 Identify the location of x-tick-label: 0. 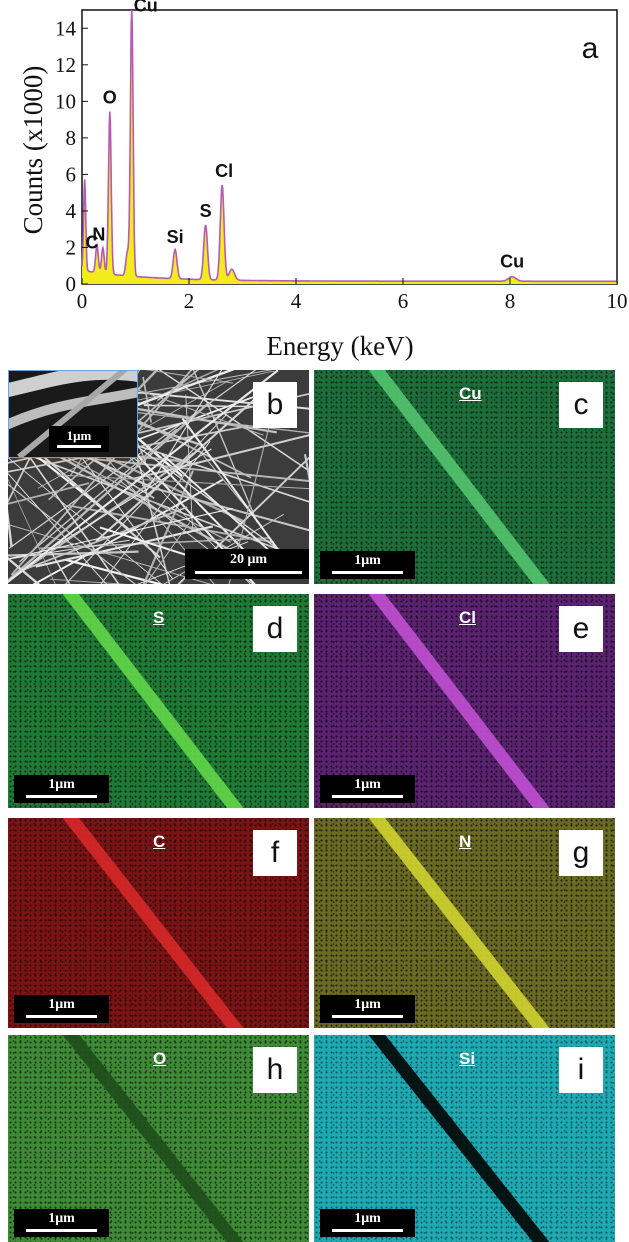
(82, 301).